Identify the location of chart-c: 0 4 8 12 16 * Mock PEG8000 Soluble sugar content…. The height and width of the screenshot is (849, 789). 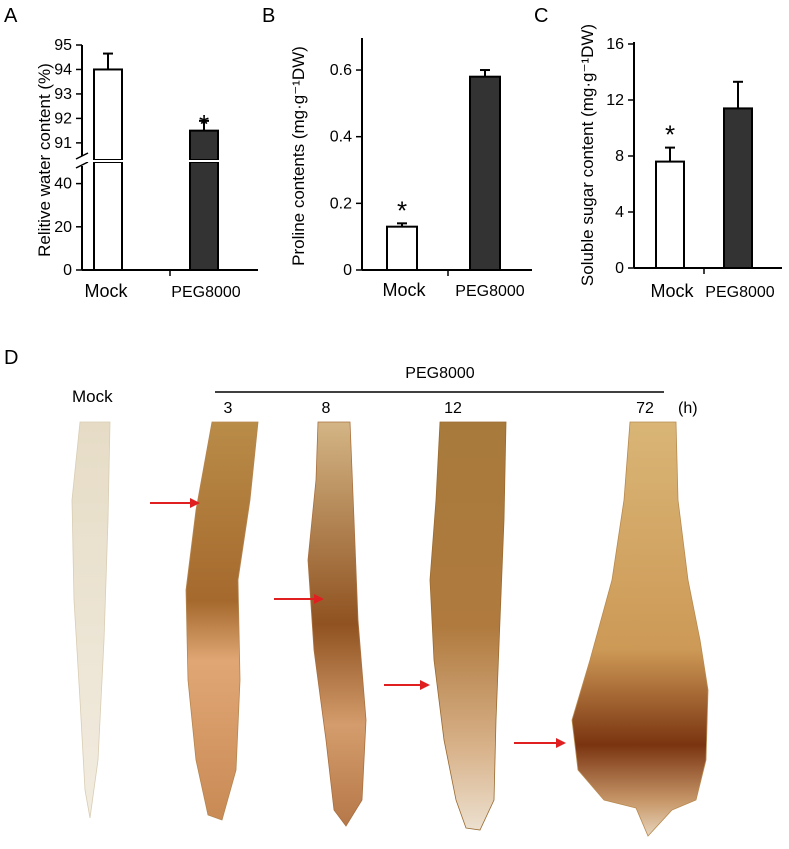
(680, 162).